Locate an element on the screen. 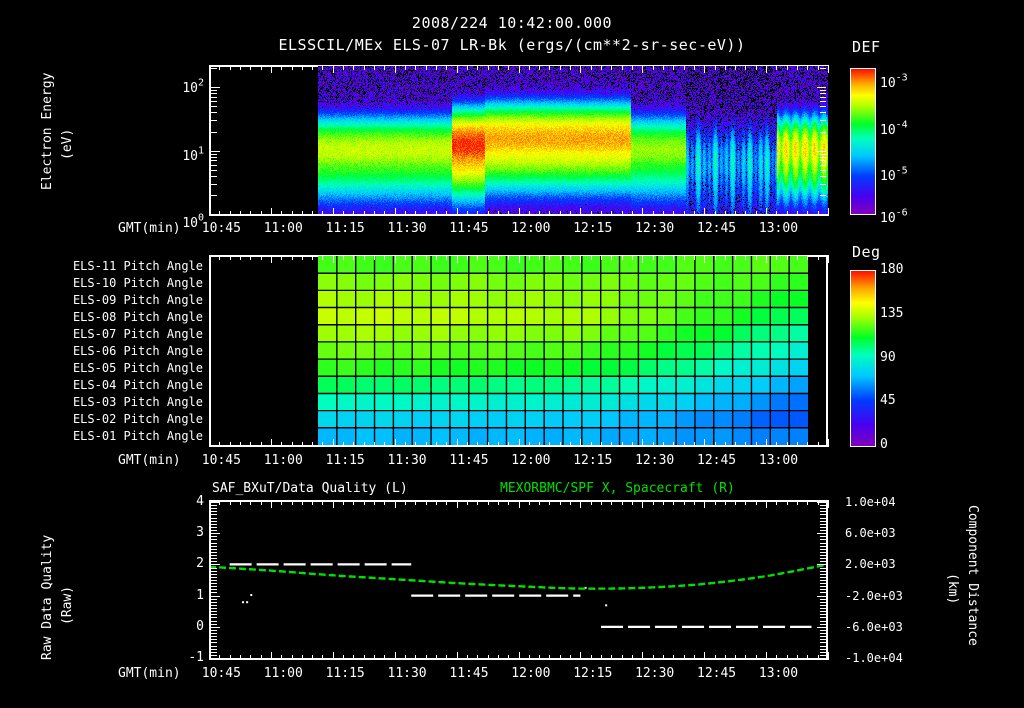 This screenshot has width=1024, height=708. panel2-xlabel: GMT(min) is located at coordinates (149, 460).